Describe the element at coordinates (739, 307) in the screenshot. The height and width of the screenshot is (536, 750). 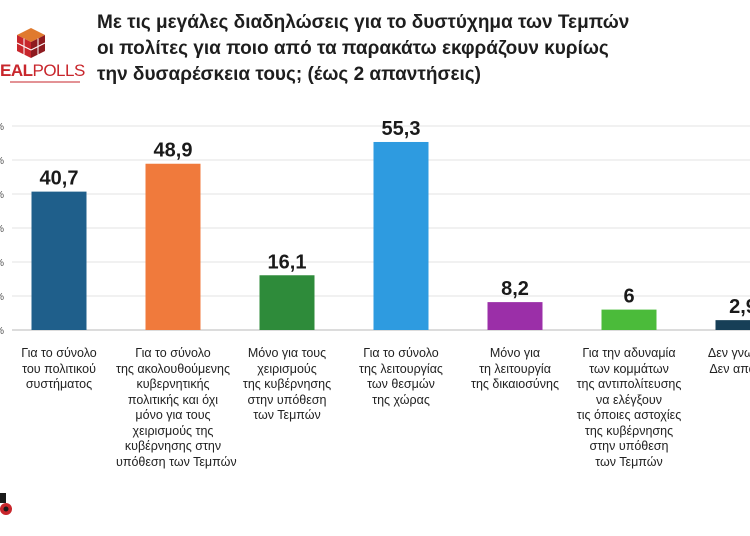
I see `data-label: 2,9` at that location.